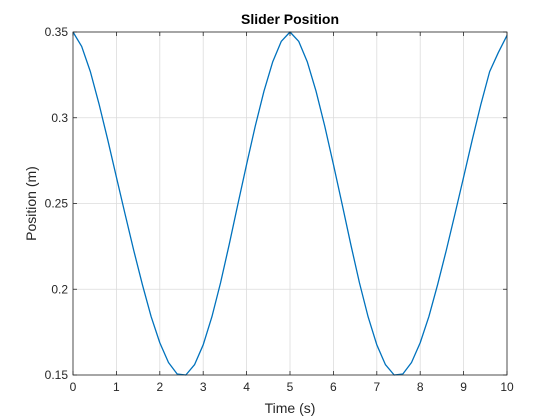 The height and width of the screenshot is (420, 560). What do you see at coordinates (31, 203) in the screenshot?
I see `y-axis-label: Position (m)` at bounding box center [31, 203].